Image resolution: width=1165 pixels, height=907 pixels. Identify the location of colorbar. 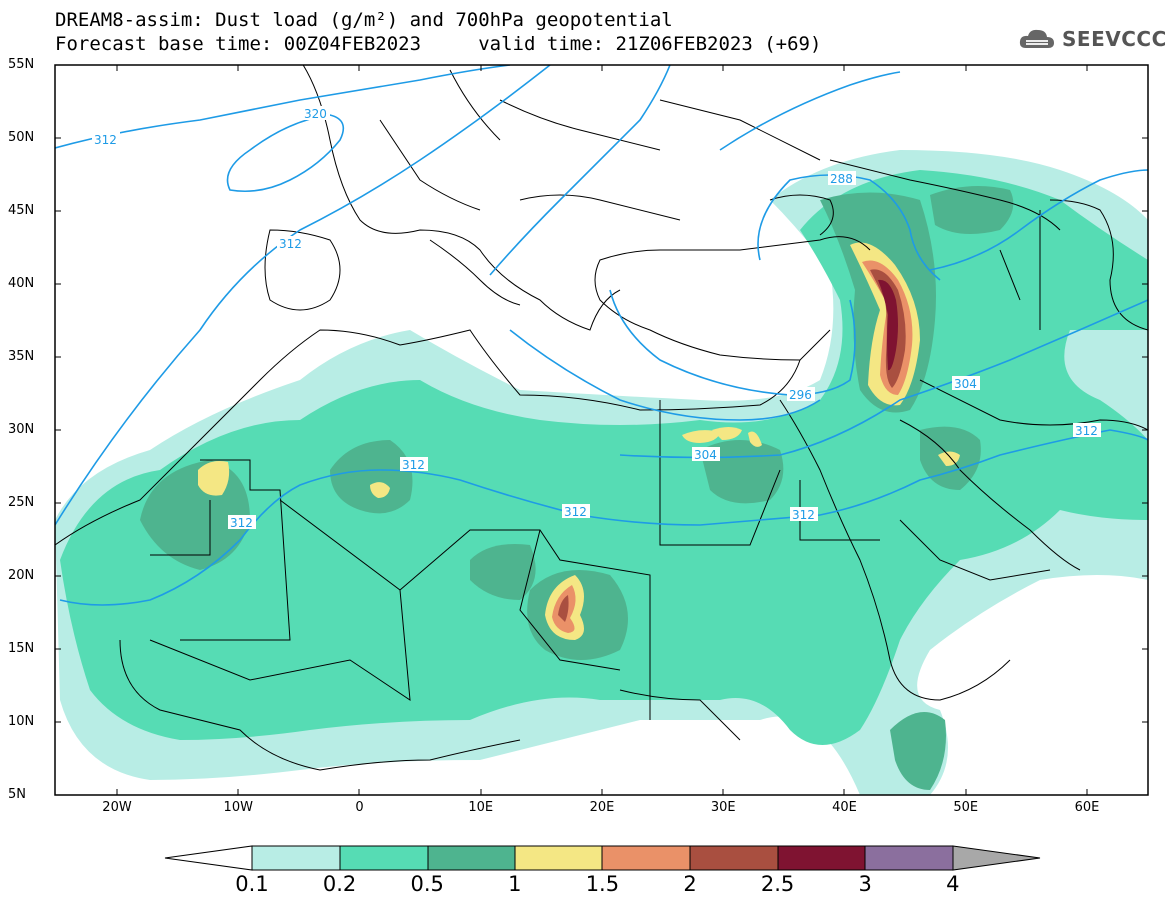
(602, 858).